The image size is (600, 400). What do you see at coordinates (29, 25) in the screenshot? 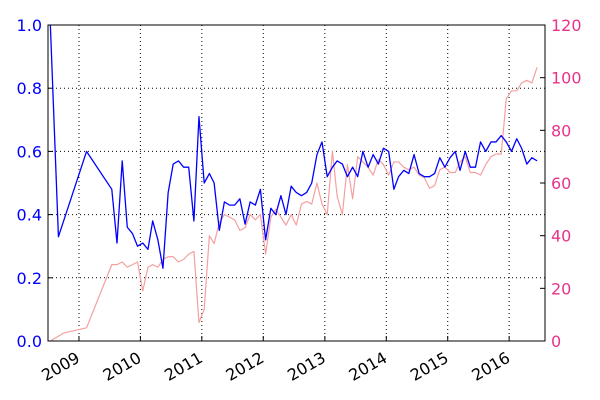
I see `left-tick-label: 1.0` at bounding box center [29, 25].